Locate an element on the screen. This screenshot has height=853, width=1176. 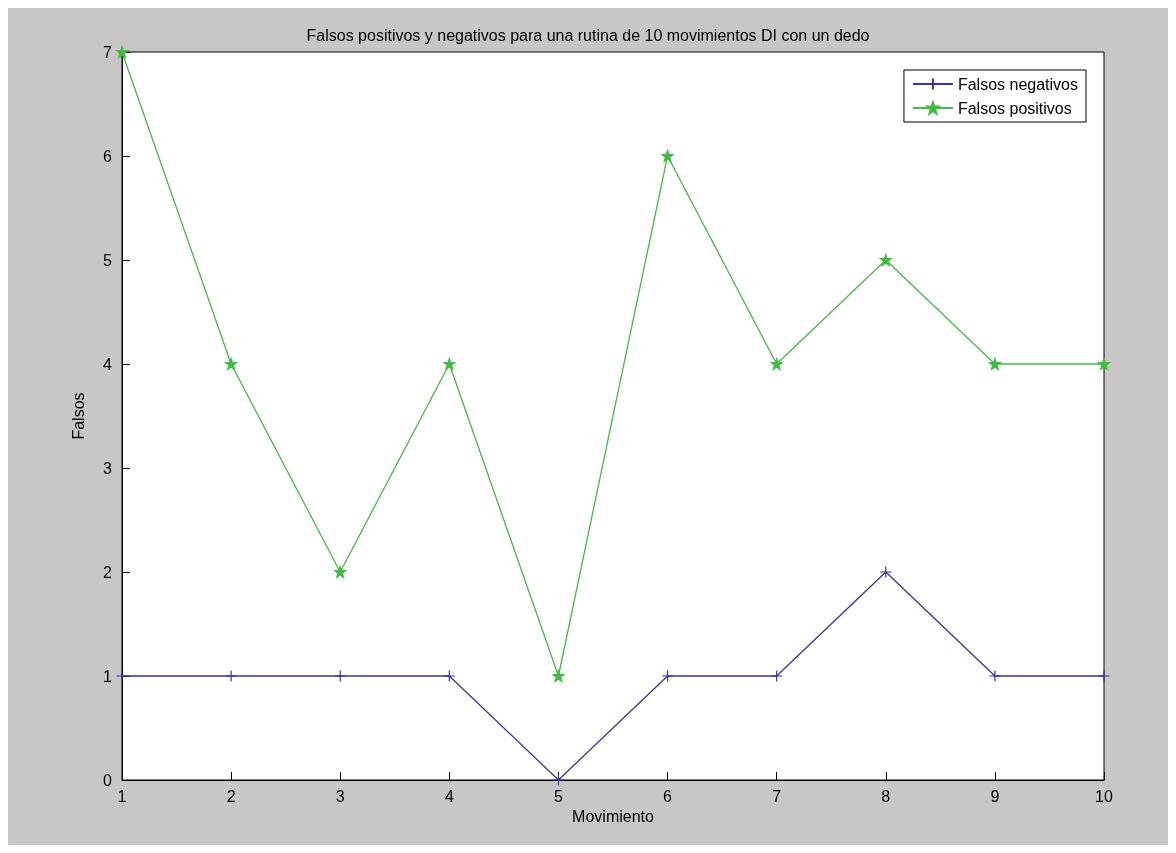
x-tick-label: 8 is located at coordinates (886, 796).